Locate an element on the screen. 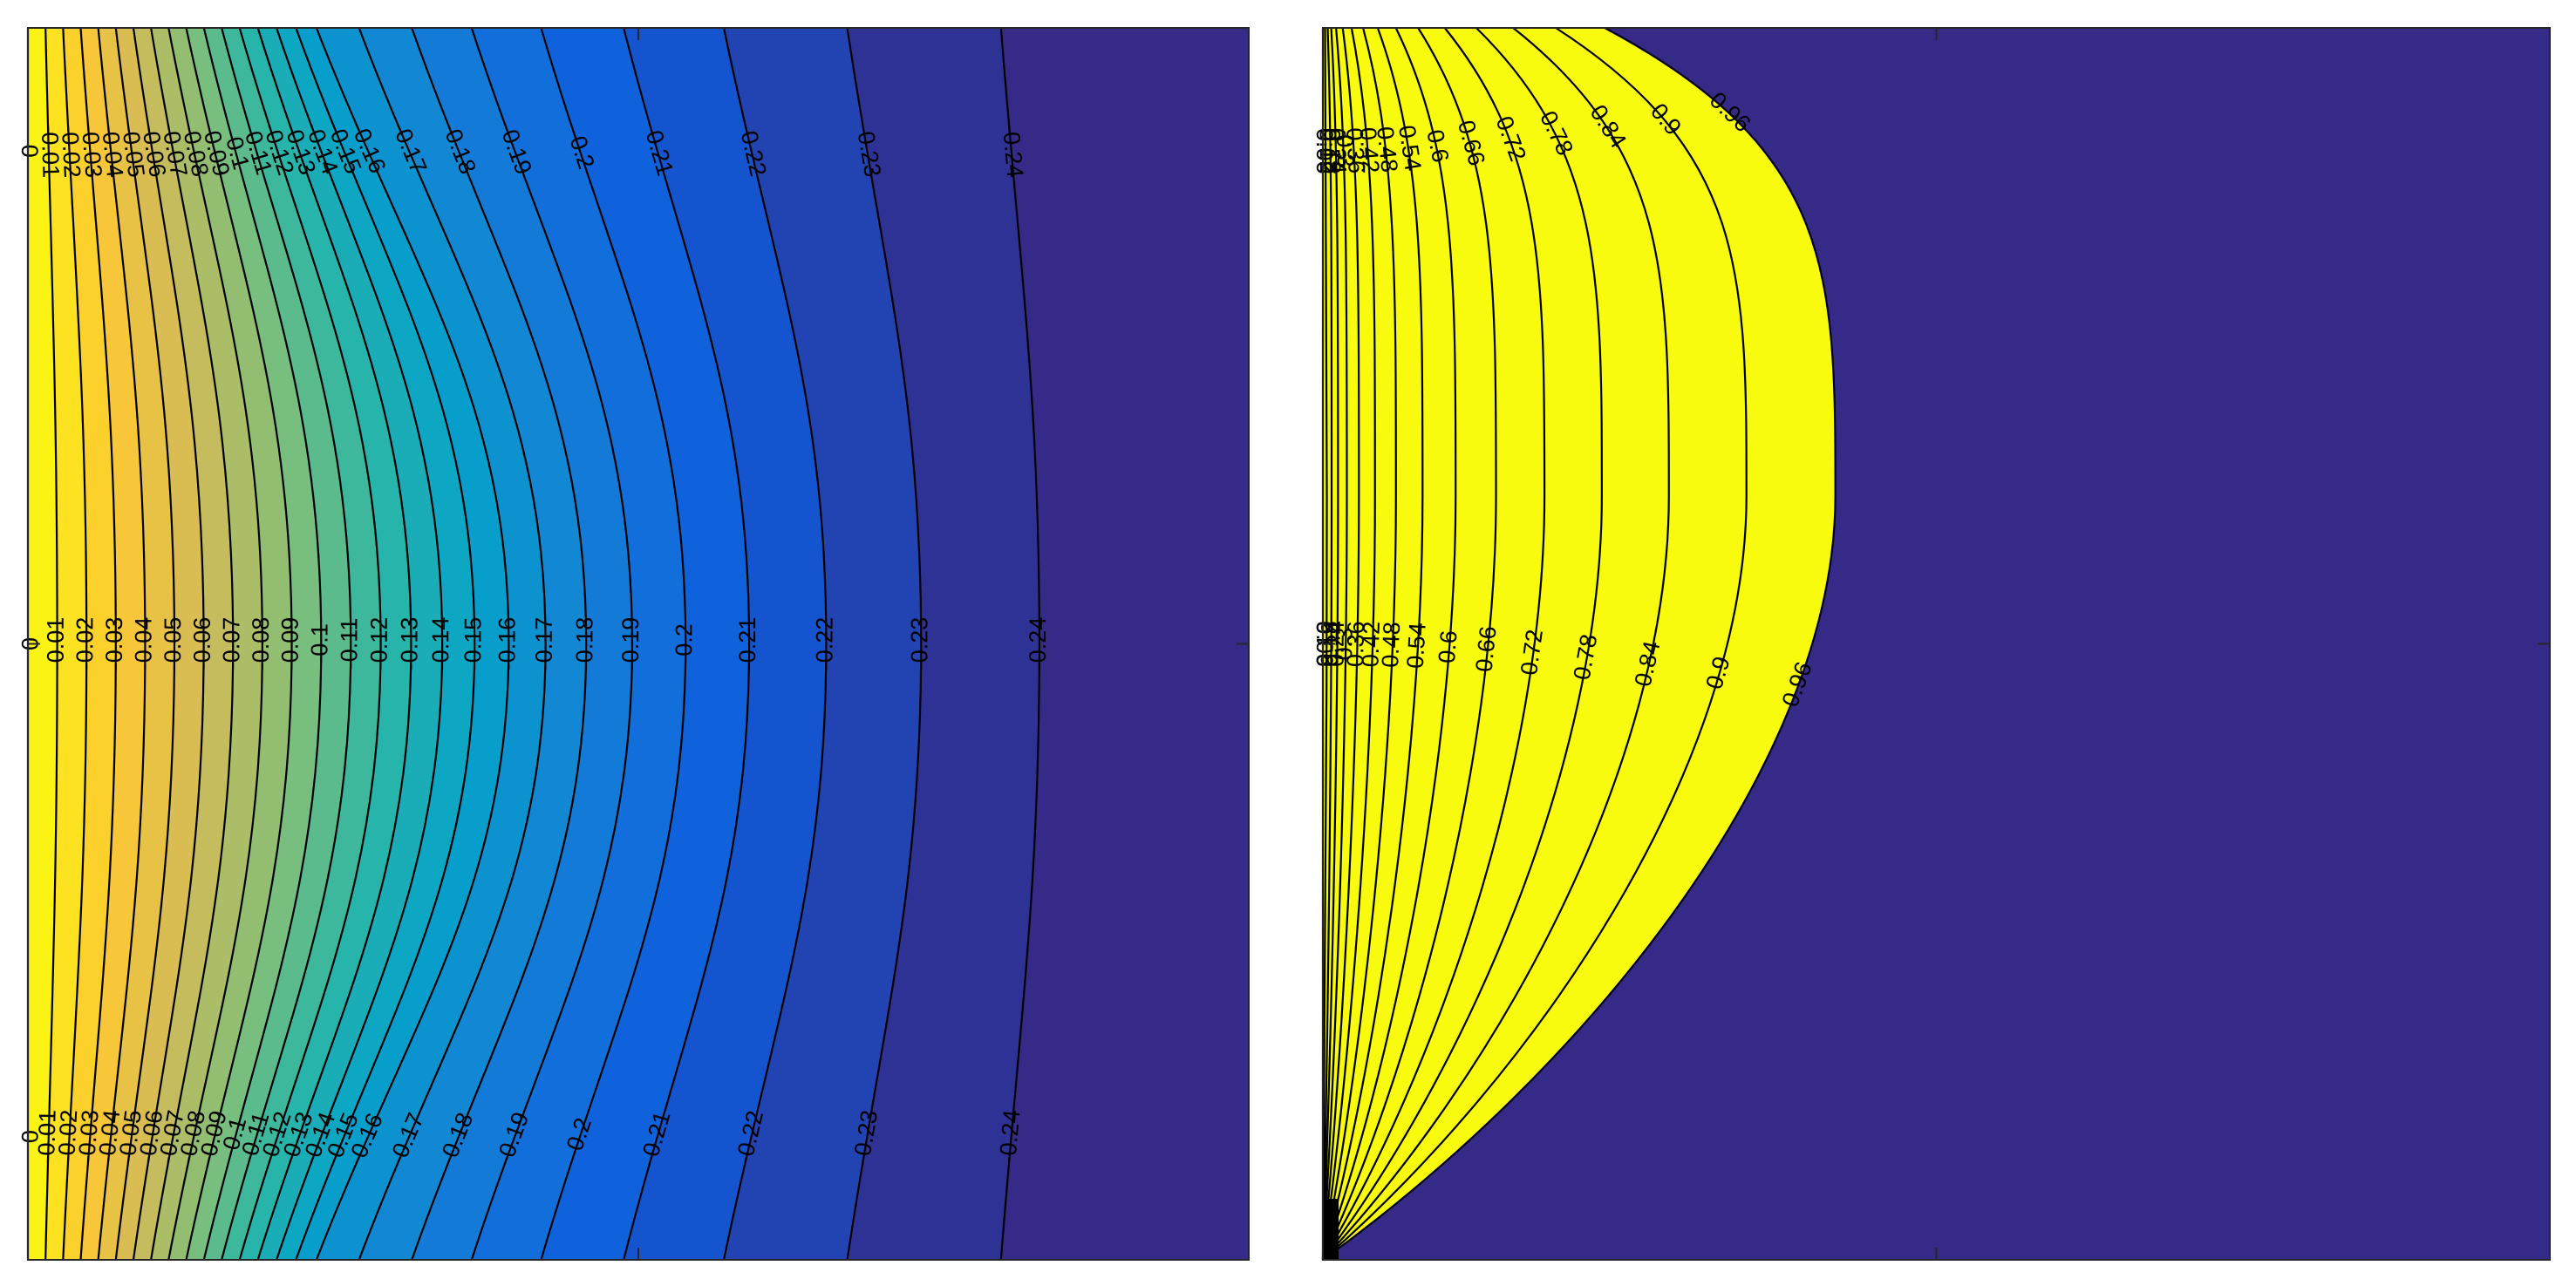  contour-label: 0.66 is located at coordinates (1487, 649).